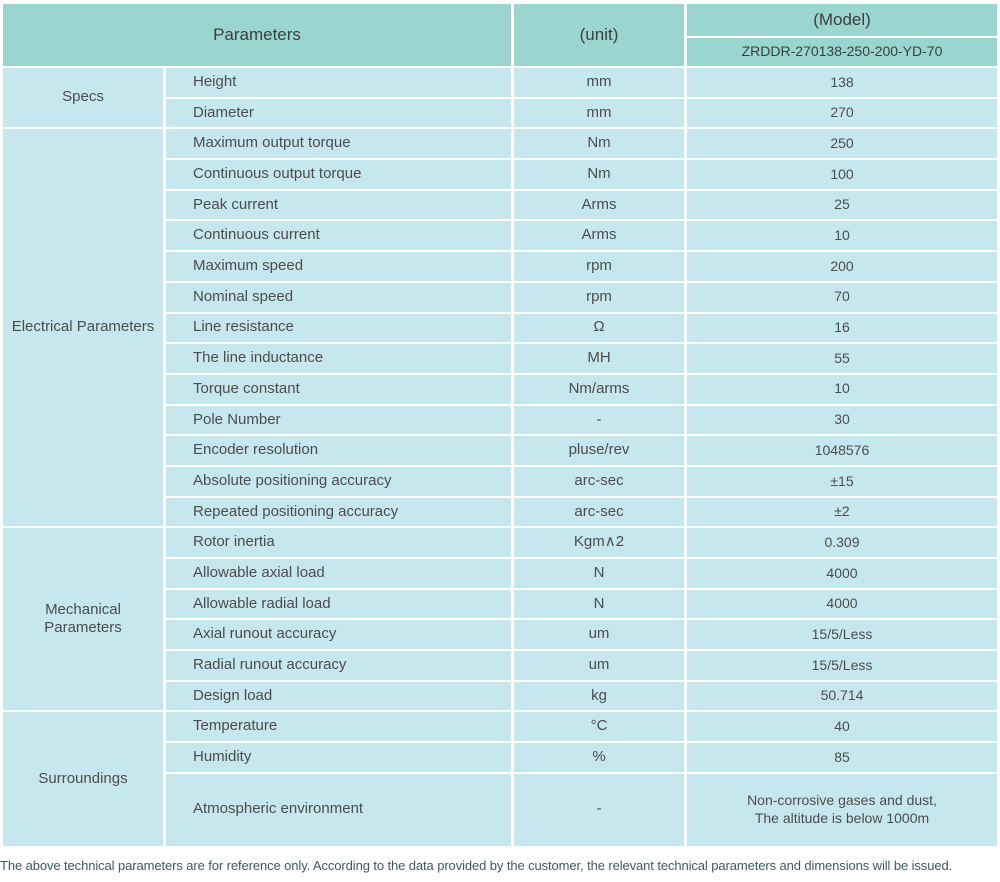  What do you see at coordinates (338, 481) in the screenshot?
I see `param-cell: Absolute positioning accuracy` at bounding box center [338, 481].